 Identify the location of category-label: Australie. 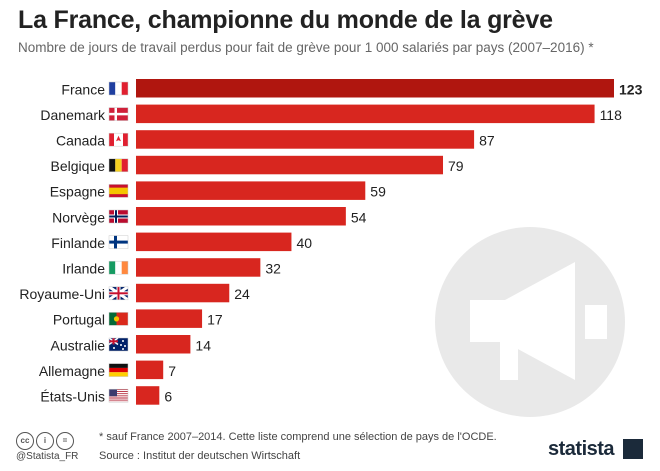
(78, 345).